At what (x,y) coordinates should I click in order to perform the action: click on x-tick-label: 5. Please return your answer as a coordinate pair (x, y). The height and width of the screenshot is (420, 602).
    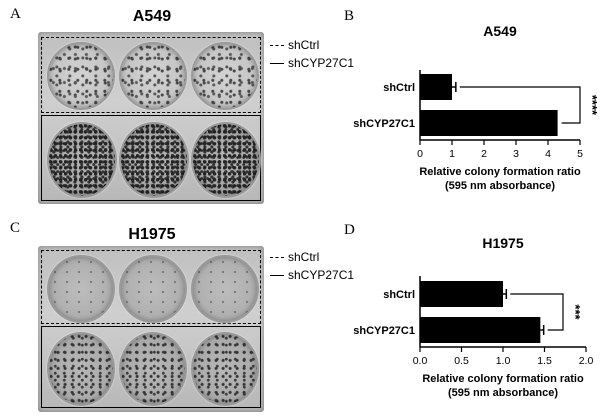
    Looking at the image, I should click on (580, 154).